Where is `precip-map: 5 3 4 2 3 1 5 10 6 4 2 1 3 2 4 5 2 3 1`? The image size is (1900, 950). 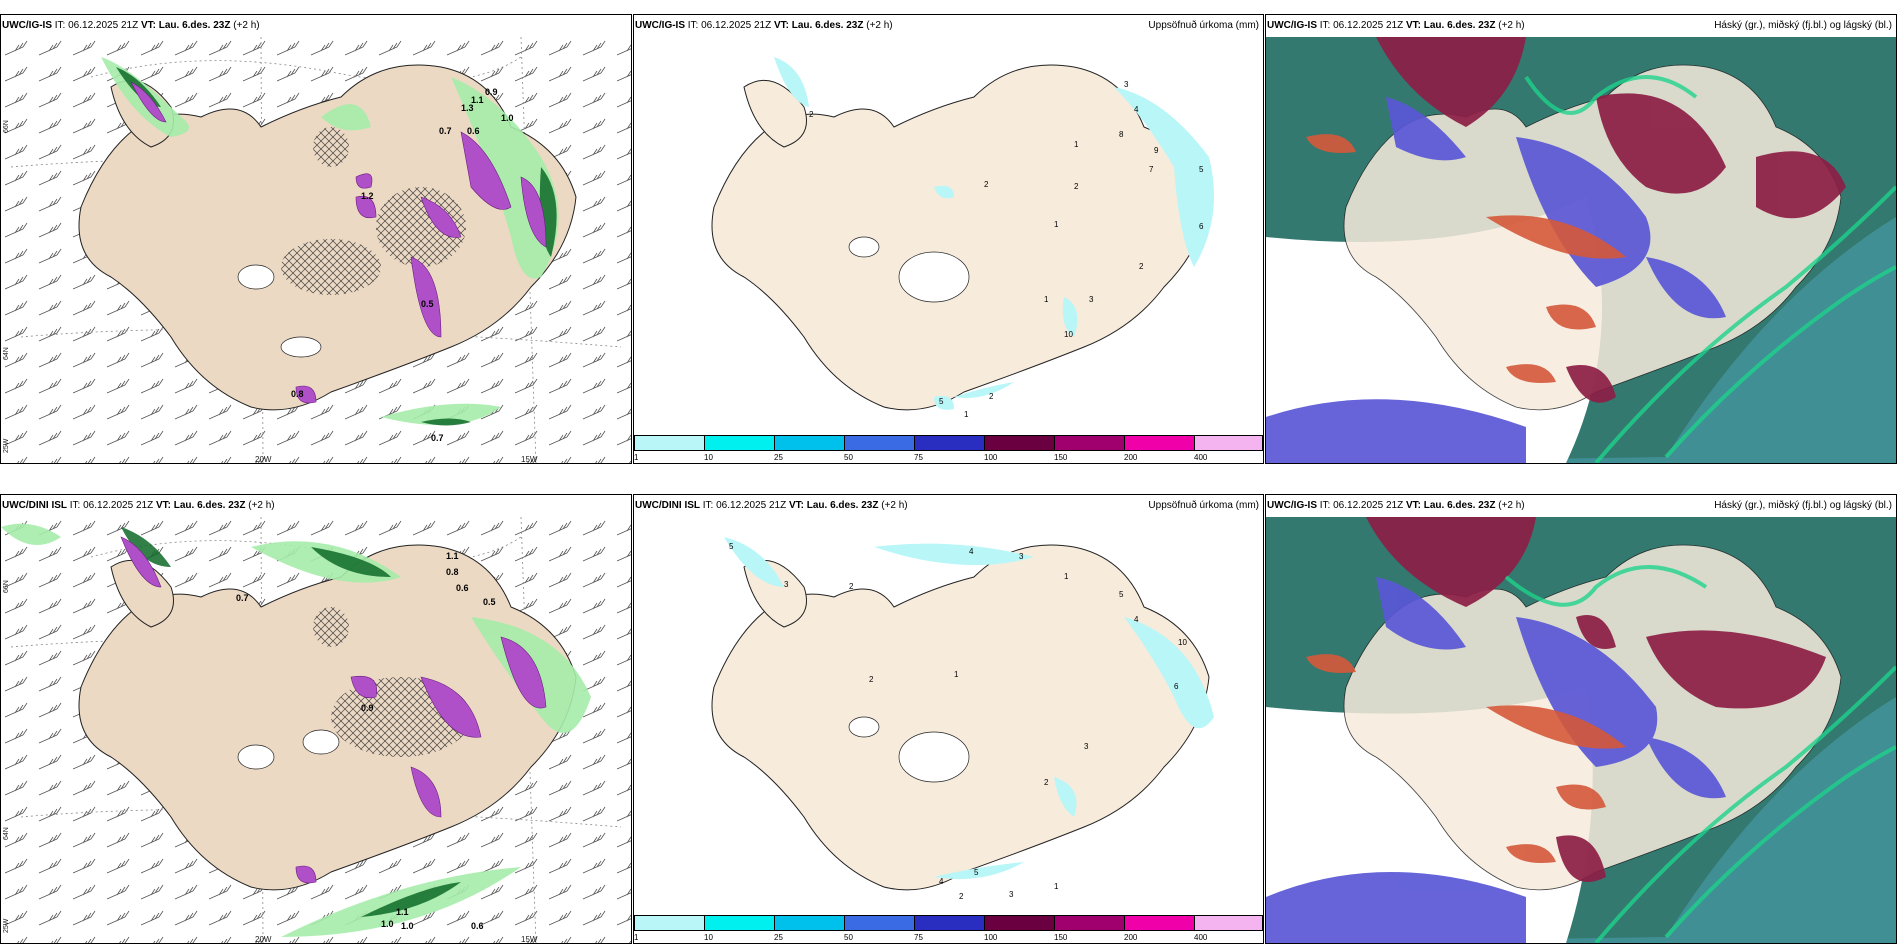
precip-map: 5 3 4 2 3 1 5 10 6 4 2 1 3 2 4 5 2 3 1 is located at coordinates (962, 719).